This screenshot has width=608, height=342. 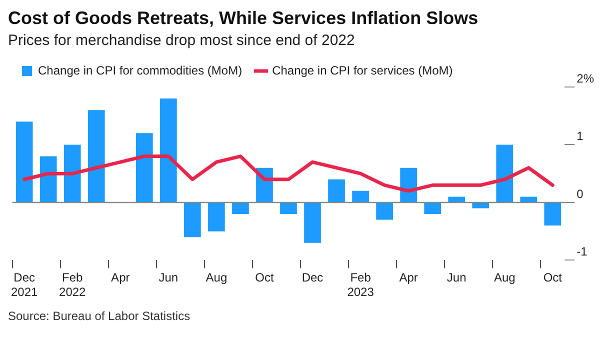 I want to click on chart-title: Cost of Goods Retreats, While Services Inflation Slows, so click(x=244, y=18).